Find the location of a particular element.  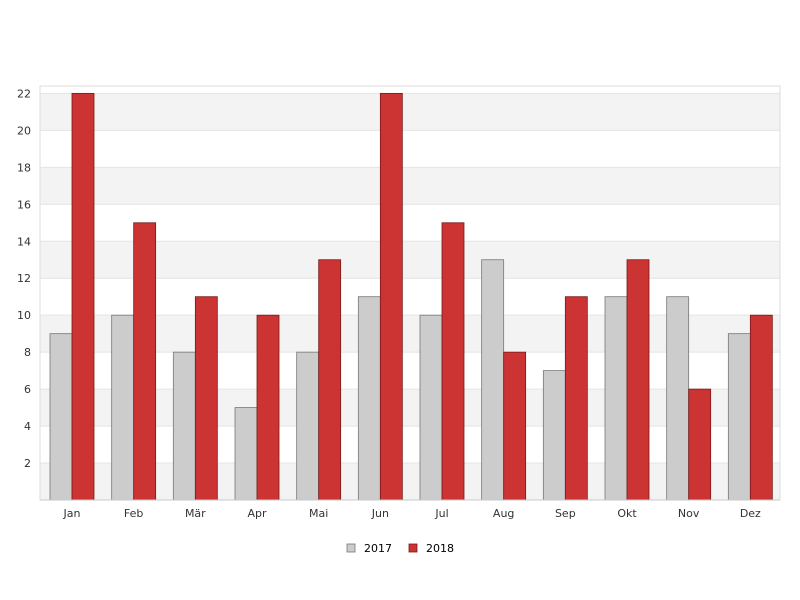

legend-label-2017: 2017 is located at coordinates (378, 548).